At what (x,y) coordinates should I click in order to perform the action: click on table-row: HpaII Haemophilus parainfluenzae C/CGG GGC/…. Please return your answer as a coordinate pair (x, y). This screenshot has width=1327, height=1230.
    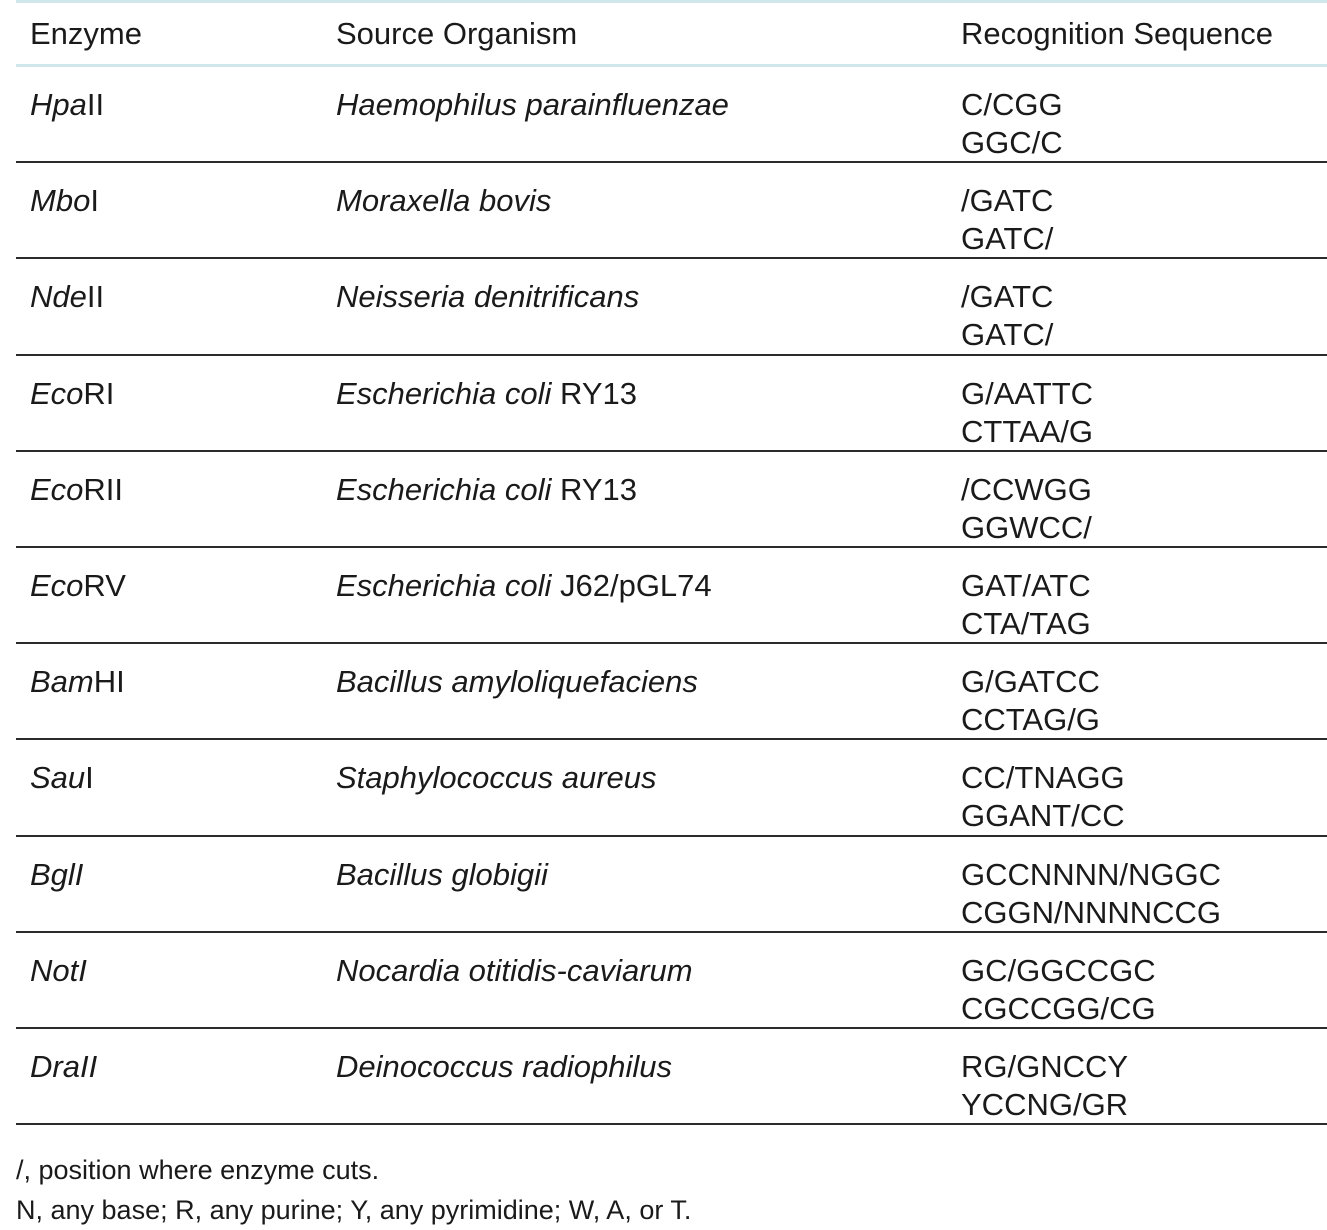
    Looking at the image, I should click on (671, 115).